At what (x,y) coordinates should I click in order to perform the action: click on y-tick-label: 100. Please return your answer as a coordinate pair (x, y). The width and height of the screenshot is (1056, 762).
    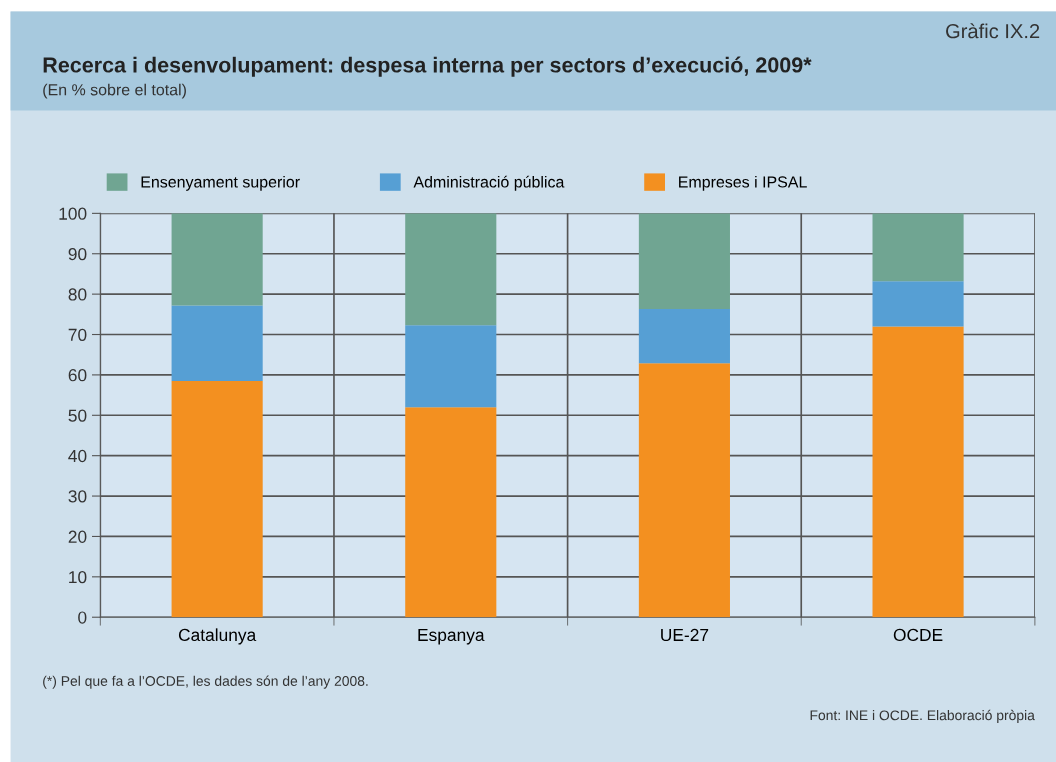
    Looking at the image, I should click on (73, 213).